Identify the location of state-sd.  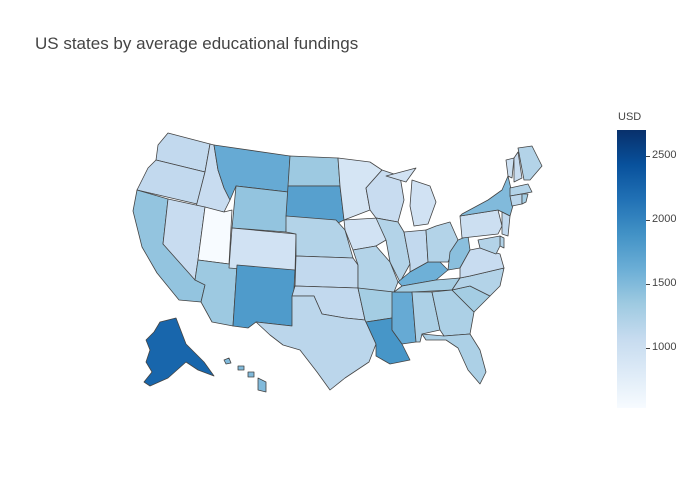
(315, 205).